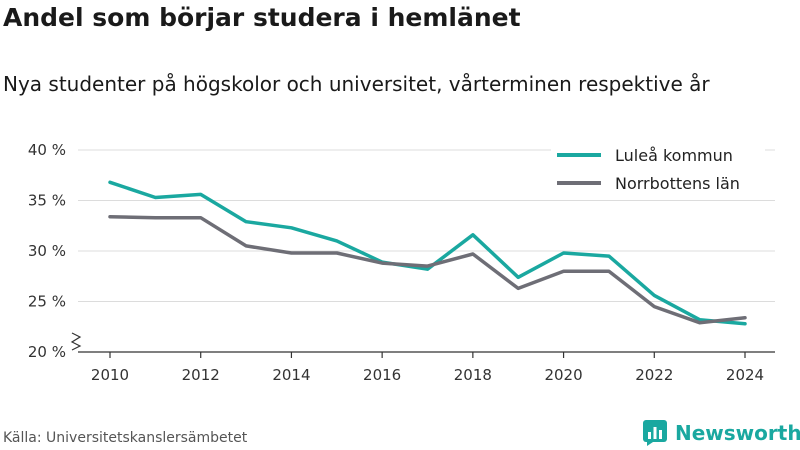 The width and height of the screenshot is (800, 450). I want to click on newsworthy-logo-icon, so click(655, 433).